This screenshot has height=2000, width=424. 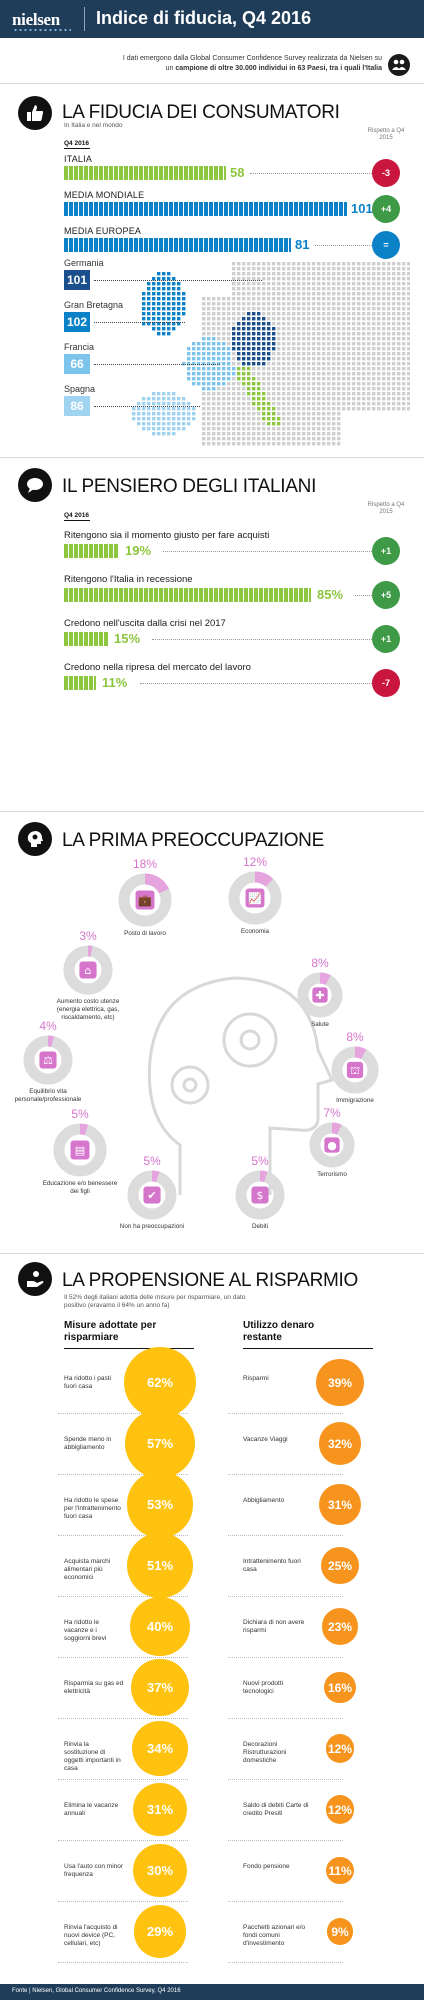 What do you see at coordinates (285, 1596) in the screenshot?
I see `savings-right-divider` at bounding box center [285, 1596].